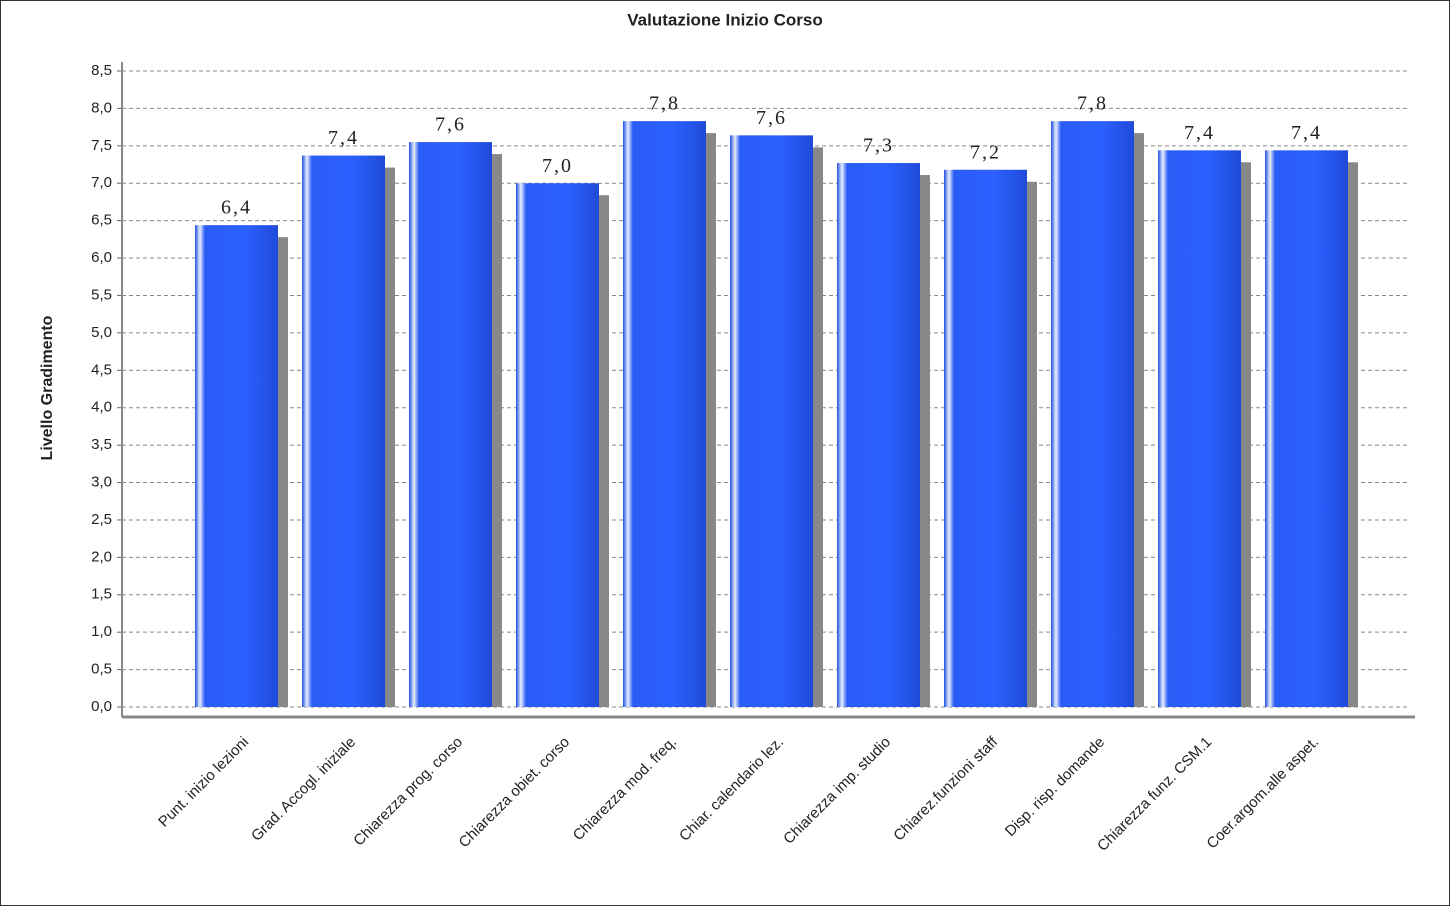 The image size is (1450, 906). What do you see at coordinates (101, 556) in the screenshot?
I see `y-tick-label: 2,0` at bounding box center [101, 556].